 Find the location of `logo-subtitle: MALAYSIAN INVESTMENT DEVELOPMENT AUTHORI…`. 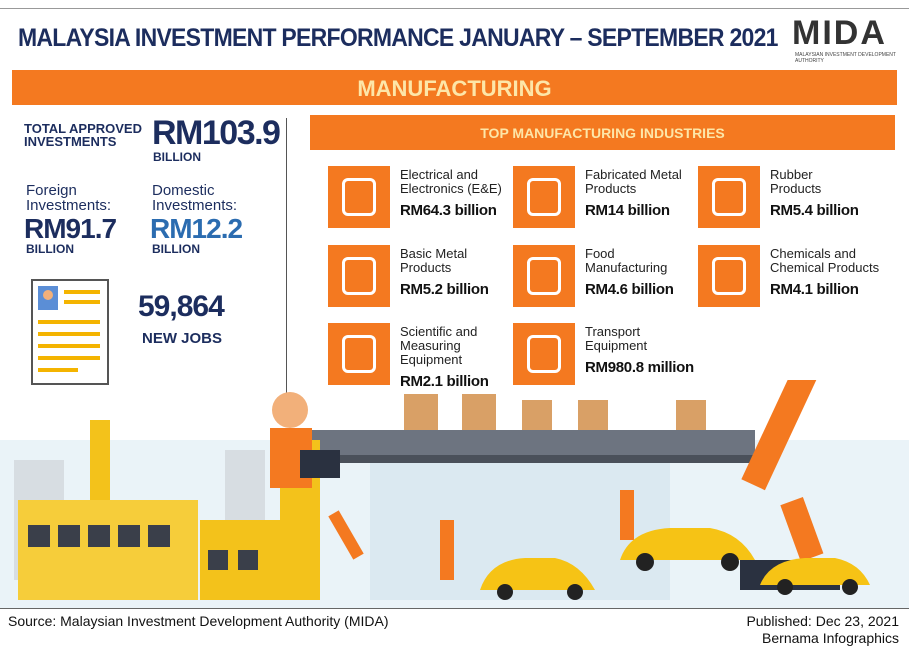

logo-subtitle: MALAYSIAN INVESTMENT DEVELOPMENT AUTHORI… is located at coordinates (845, 58).